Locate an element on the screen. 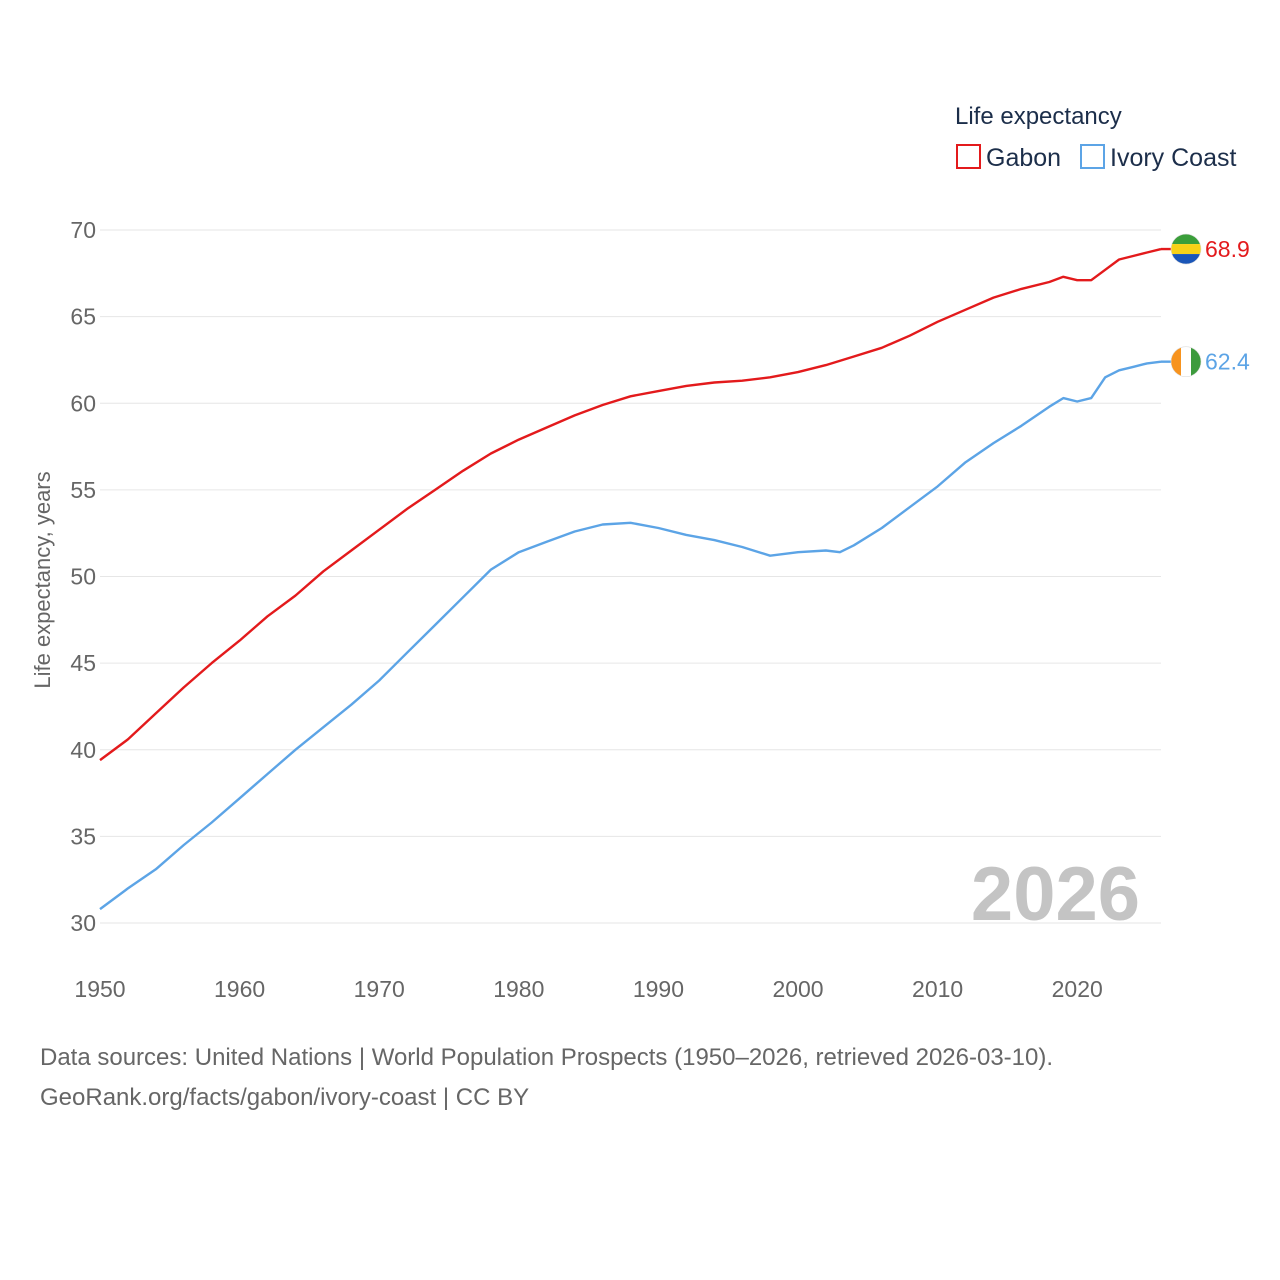  y-tick-label: 45 is located at coordinates (83, 663).